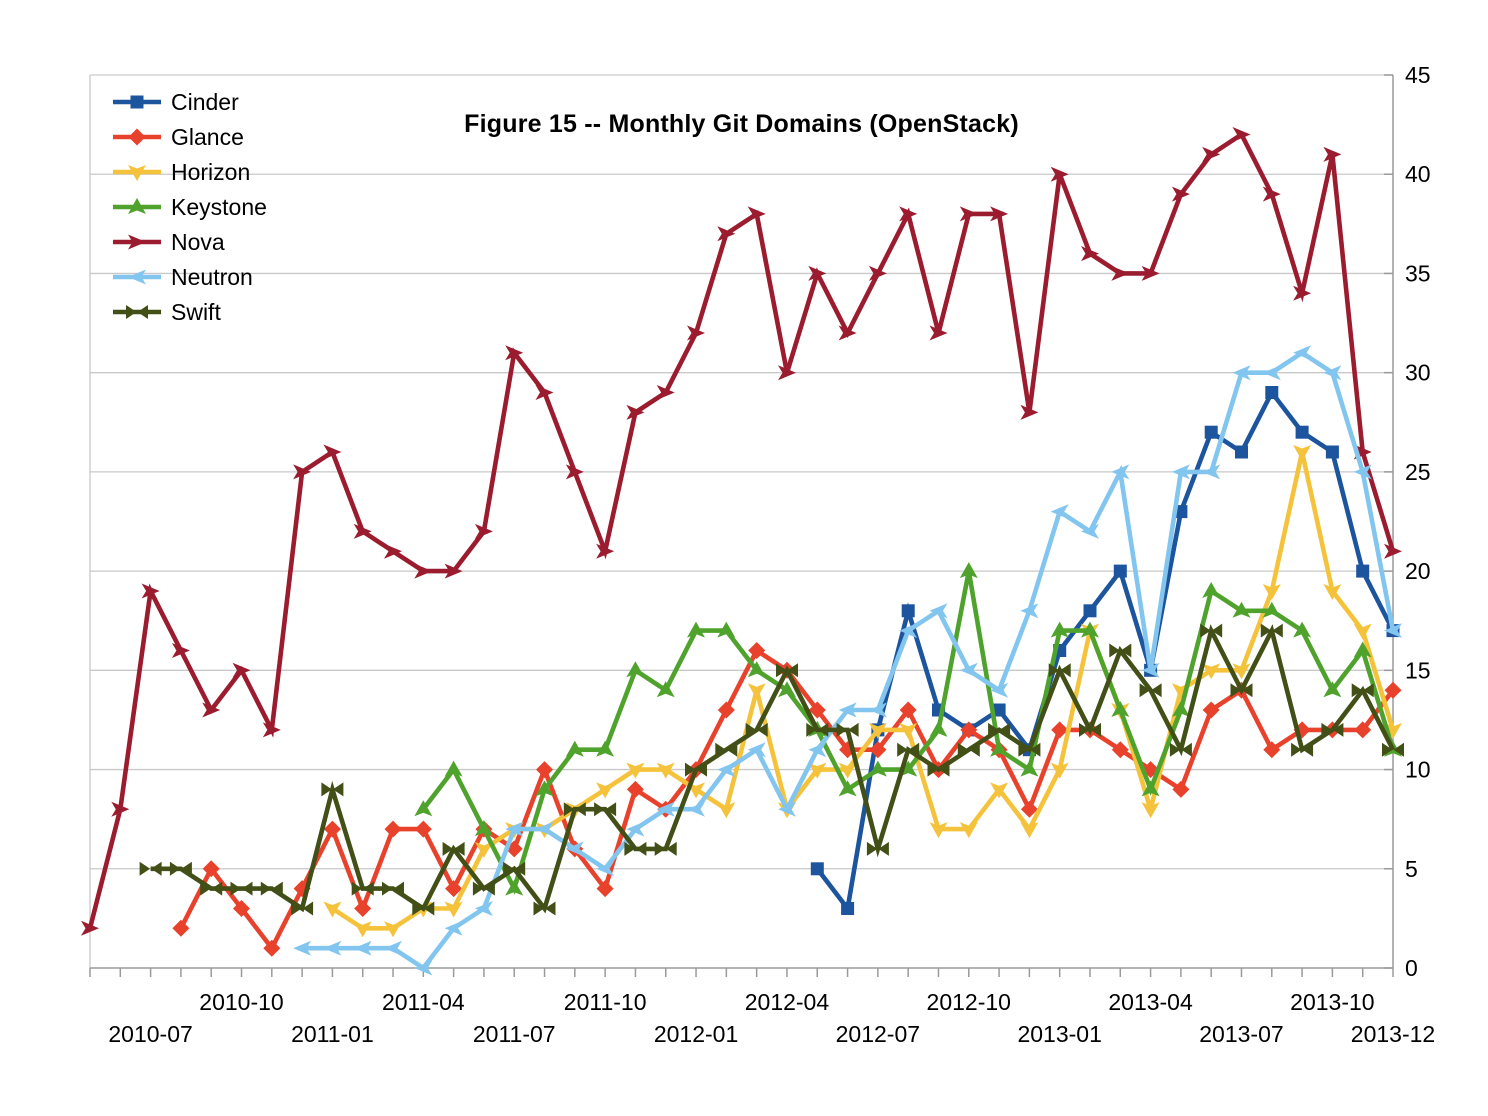 The width and height of the screenshot is (1488, 1116). What do you see at coordinates (696, 1034) in the screenshot?
I see `x-tick-label: 2012-01` at bounding box center [696, 1034].